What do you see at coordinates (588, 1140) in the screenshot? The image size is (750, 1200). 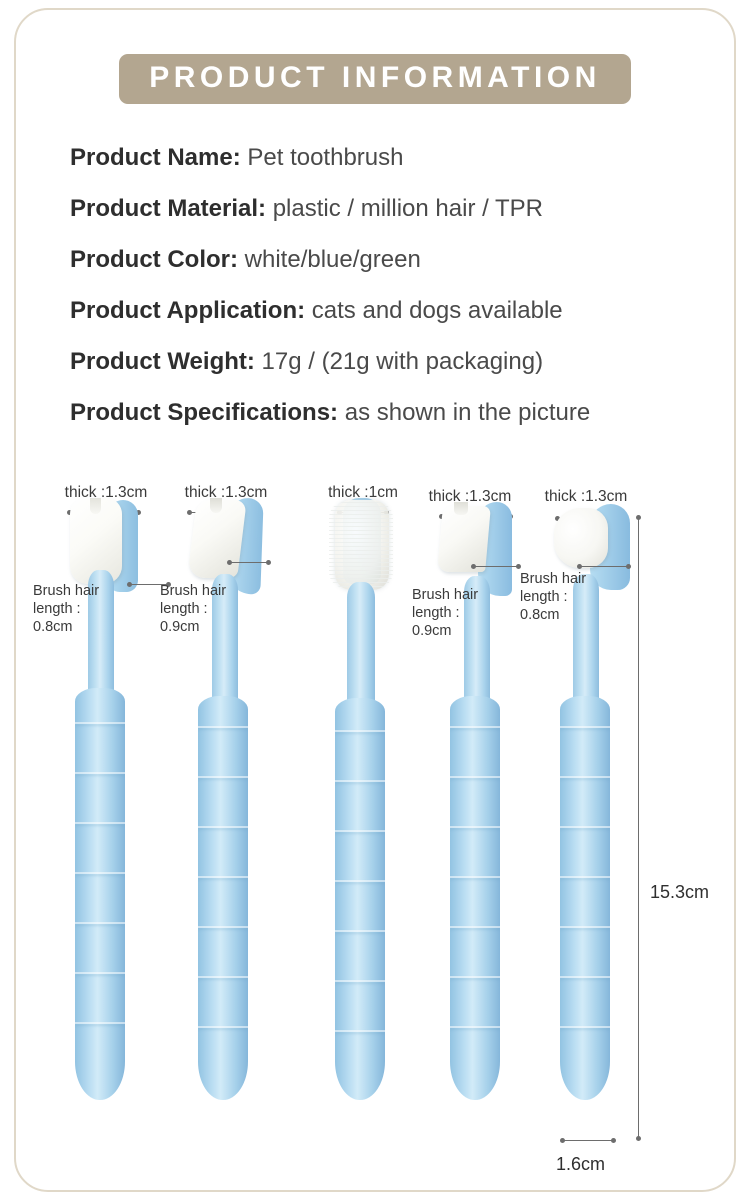 I see `base-width-measure-line` at bounding box center [588, 1140].